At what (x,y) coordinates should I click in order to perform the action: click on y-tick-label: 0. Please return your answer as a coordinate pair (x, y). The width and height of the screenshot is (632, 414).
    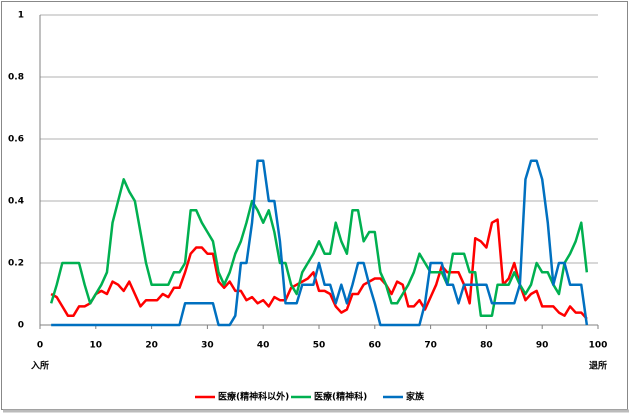
    Looking at the image, I should click on (21, 326).